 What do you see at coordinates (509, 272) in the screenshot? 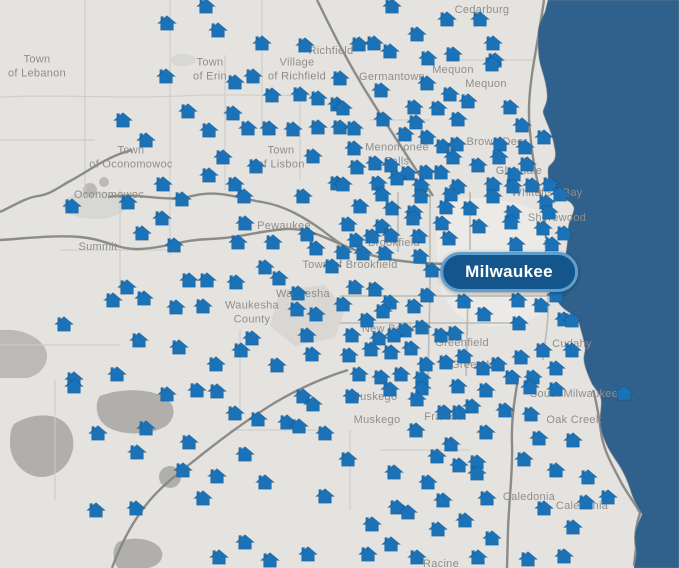
I see `milwaukee-city-pill: Milwaukee` at bounding box center [509, 272].